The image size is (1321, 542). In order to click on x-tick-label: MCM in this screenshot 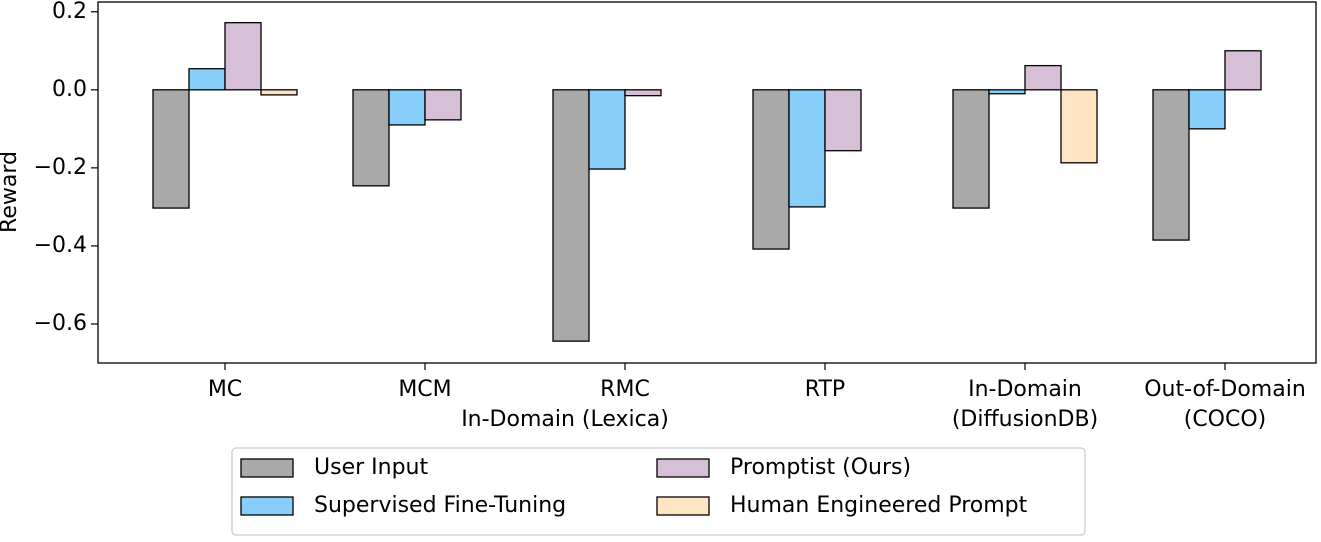, I will do `click(424, 389)`.